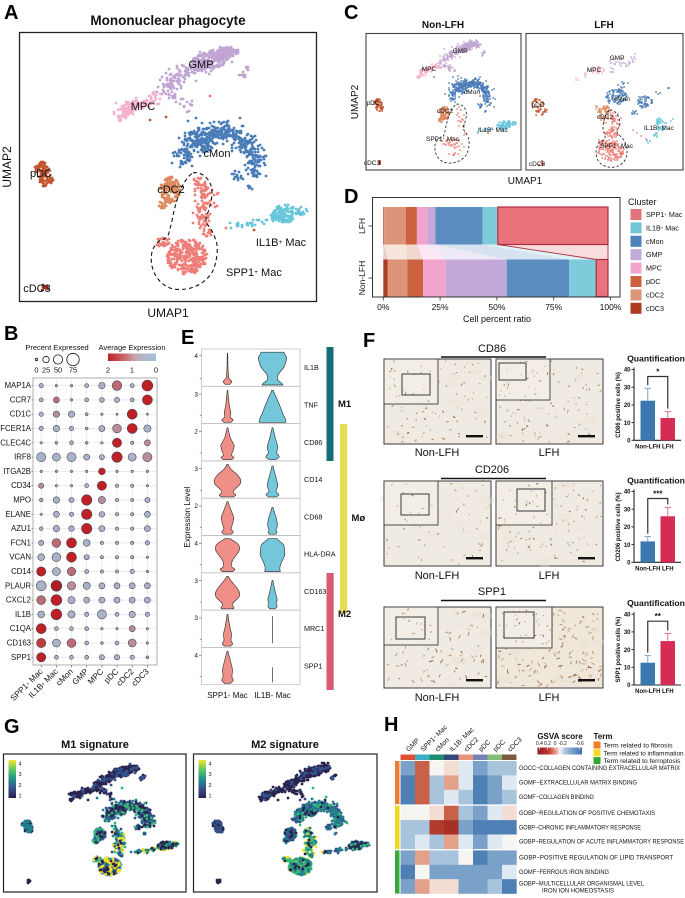  What do you see at coordinates (643, 761) in the screenshot?
I see `svg-text: Term related to ferroptosis` at bounding box center [643, 761].